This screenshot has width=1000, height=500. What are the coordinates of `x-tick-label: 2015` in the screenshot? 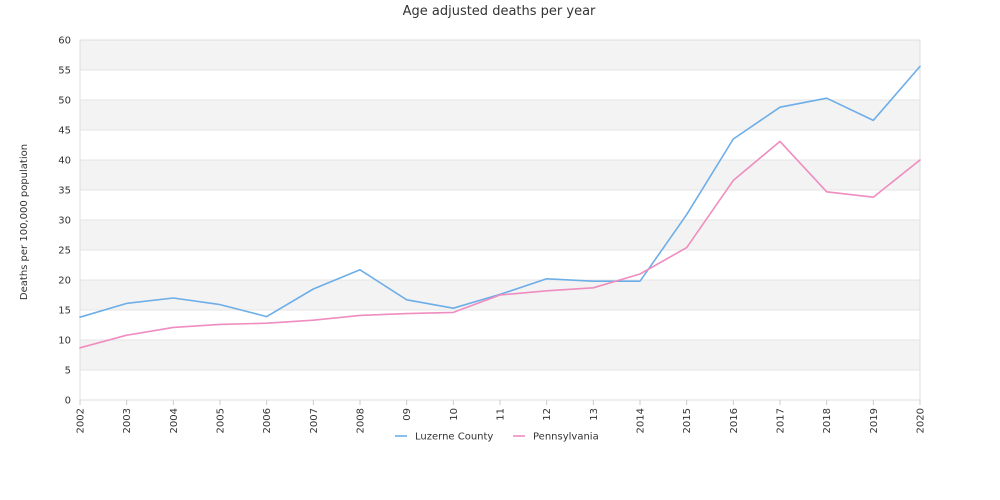 It's located at (687, 420).